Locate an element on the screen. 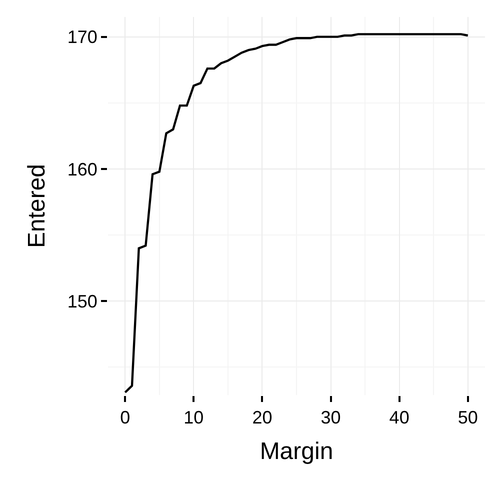 The width and height of the screenshot is (489, 490). y-tick-label: 160 is located at coordinates (82, 169).